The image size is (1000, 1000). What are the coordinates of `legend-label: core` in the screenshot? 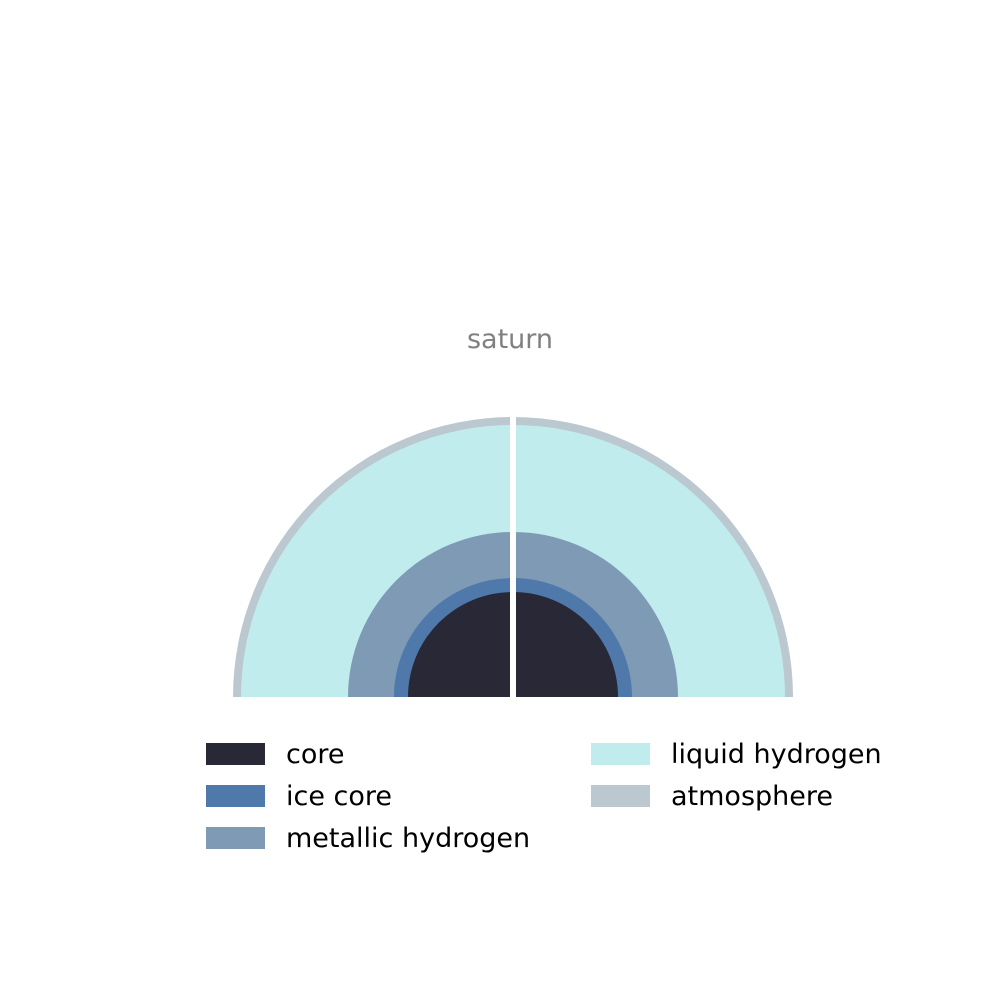 It's located at (315, 754).